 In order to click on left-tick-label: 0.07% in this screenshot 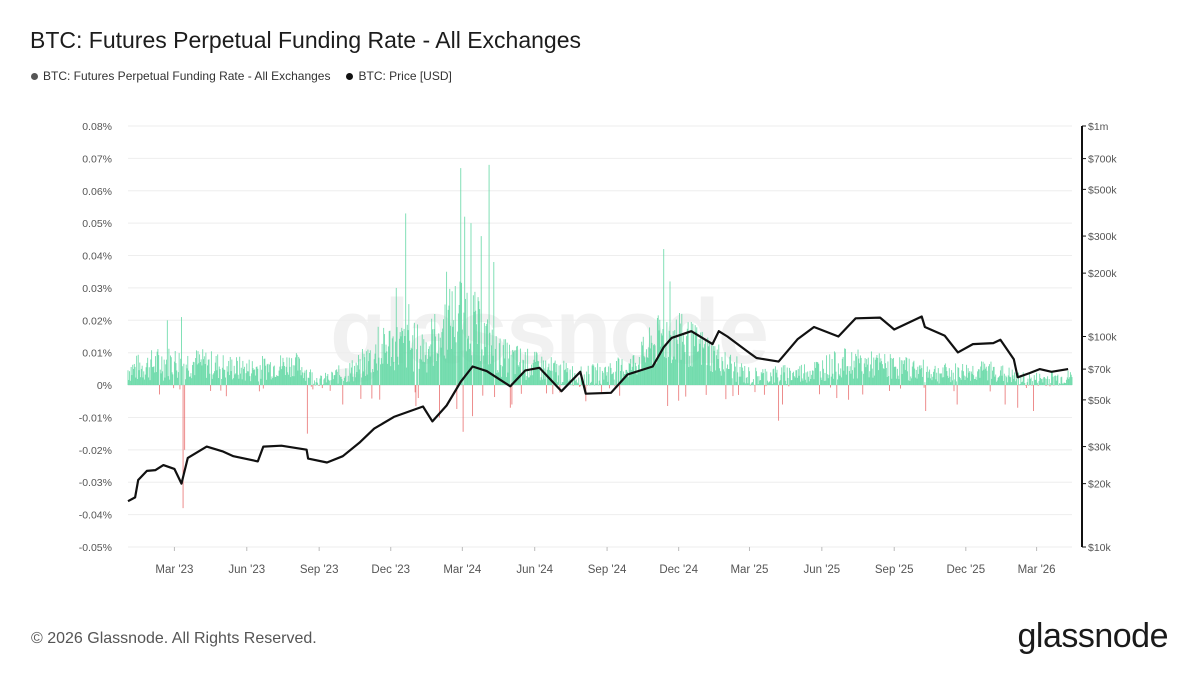, I will do `click(97, 159)`.